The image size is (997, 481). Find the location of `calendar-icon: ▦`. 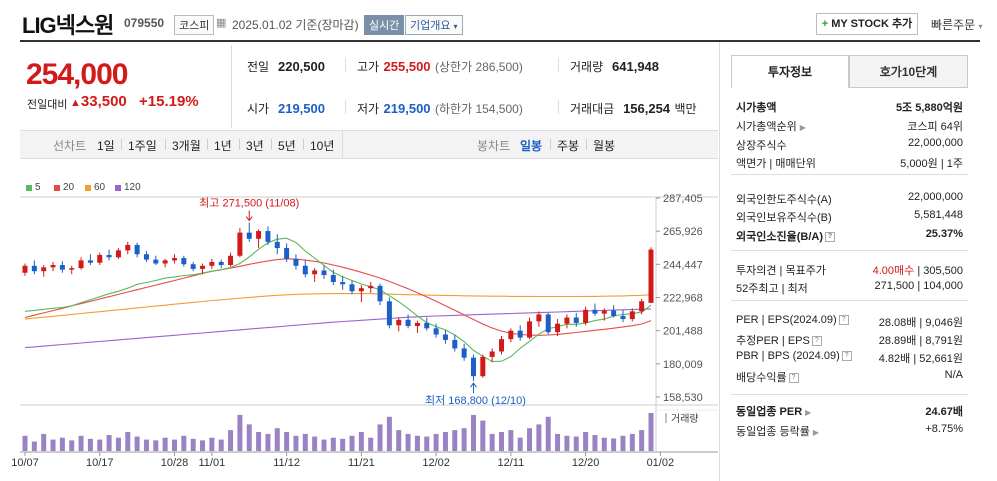

calendar-icon: ▦ is located at coordinates (221, 23).